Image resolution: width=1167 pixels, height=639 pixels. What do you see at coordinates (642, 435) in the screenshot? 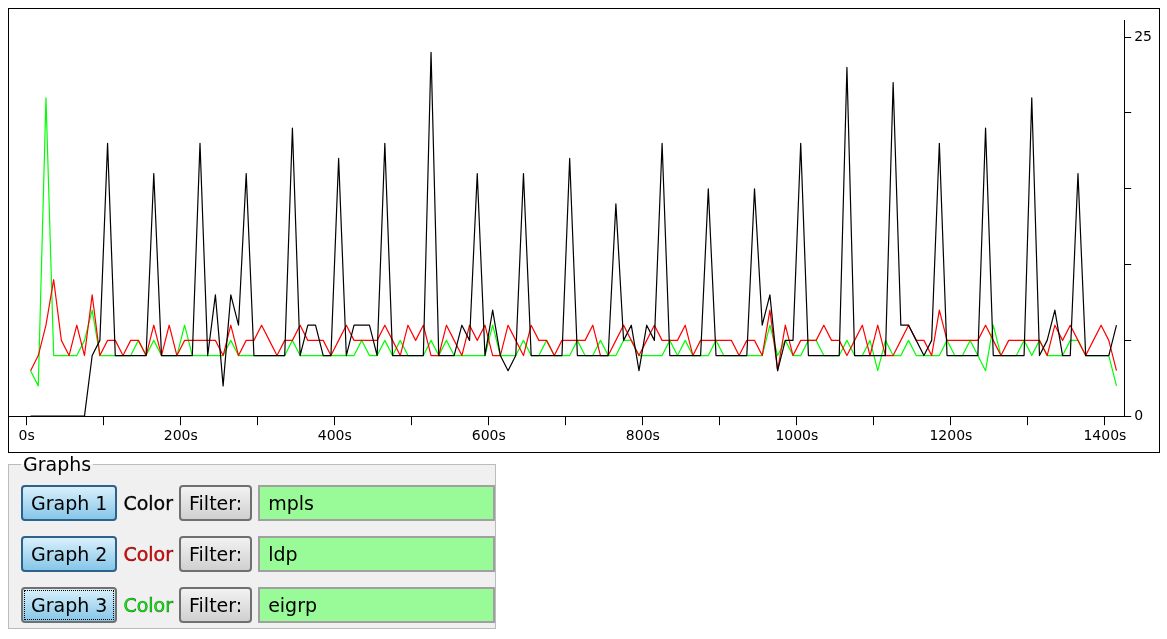
I see `x-tick-label: 800s` at bounding box center [642, 435].